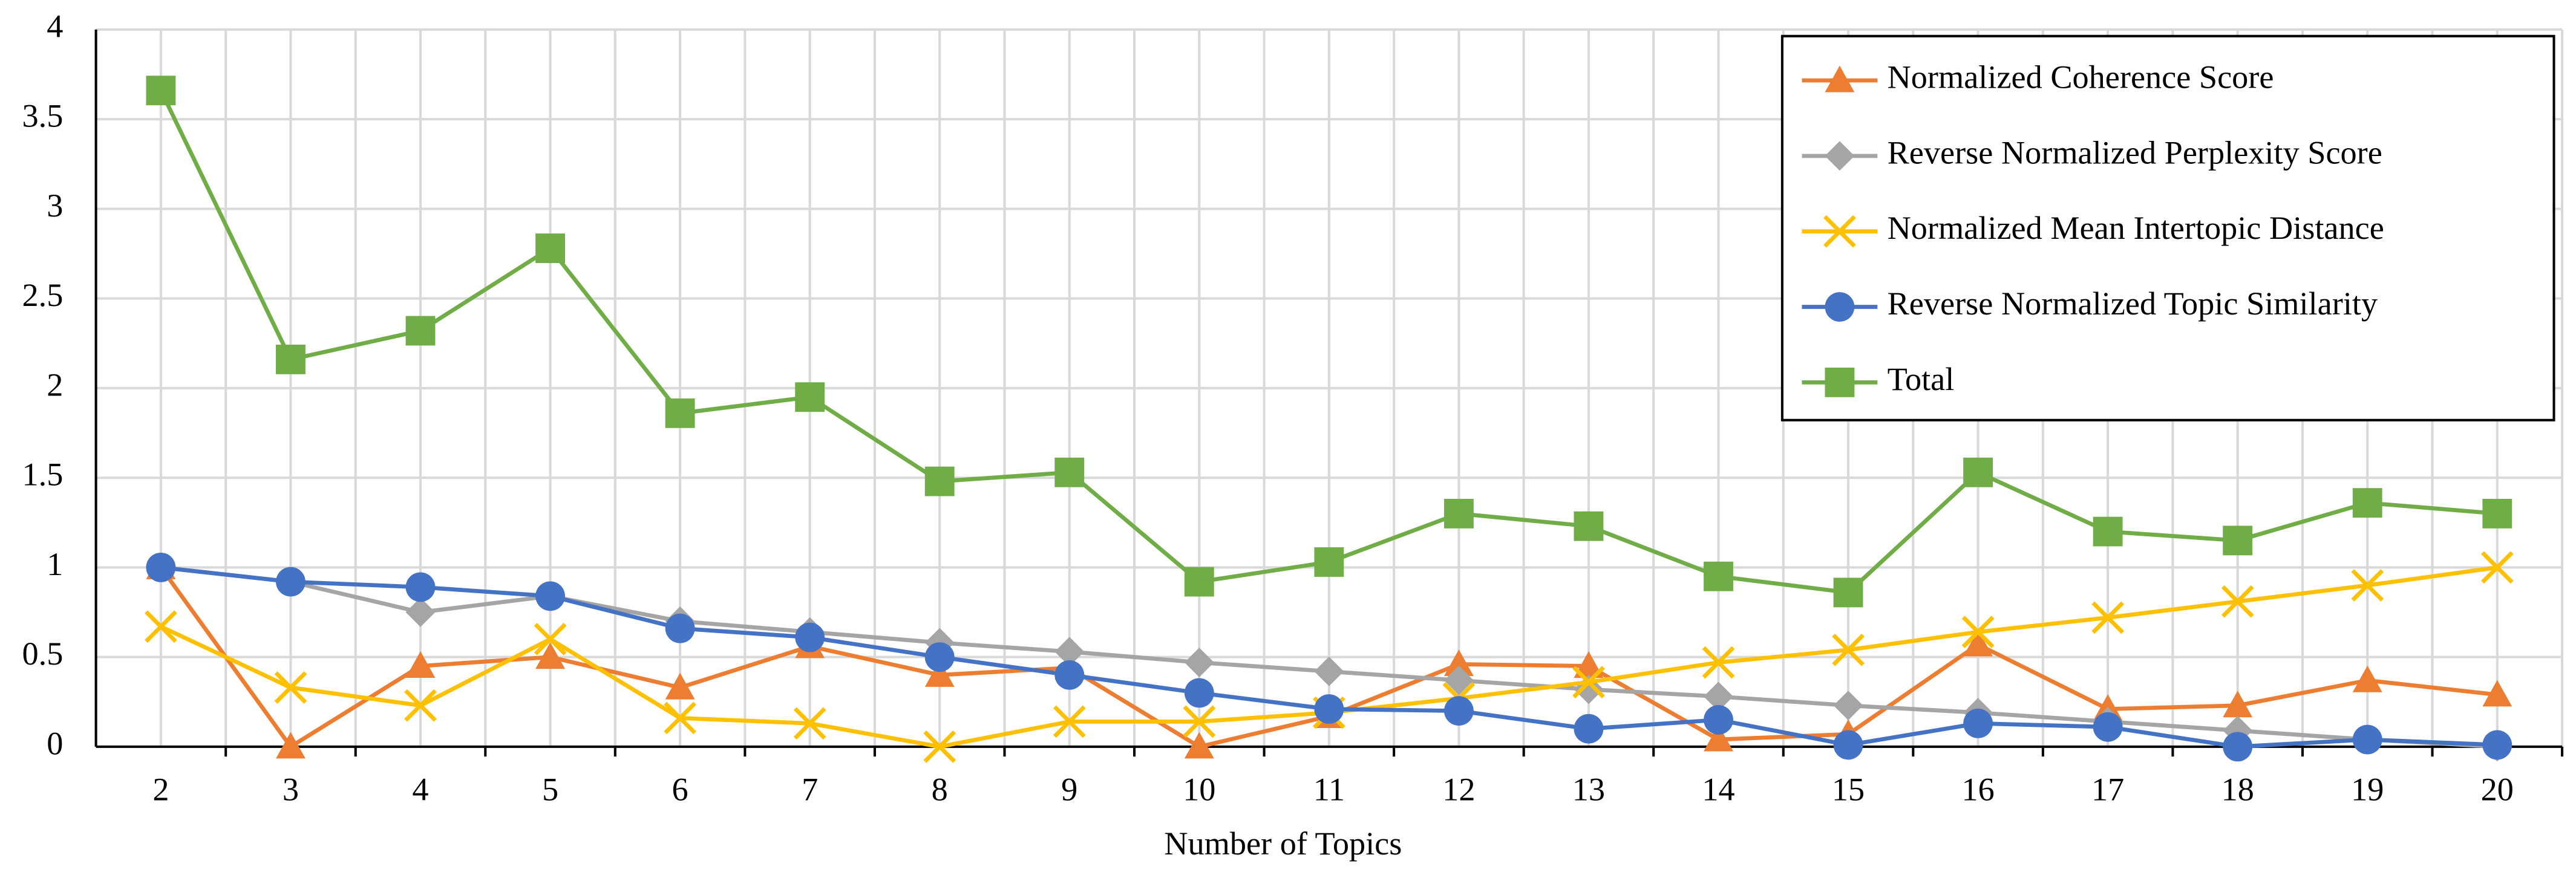 Image resolution: width=2576 pixels, height=878 pixels. Describe the element at coordinates (42, 475) in the screenshot. I see `y-tick-label: 1.5` at that location.